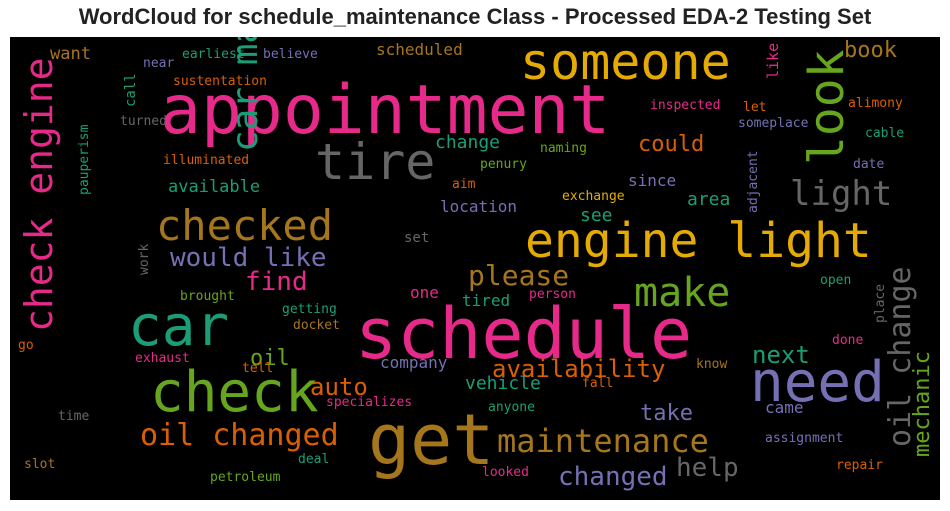 The width and height of the screenshot is (950, 511). Describe the element at coordinates (419, 49) in the screenshot. I see `word-scheduled: scheduled` at that location.